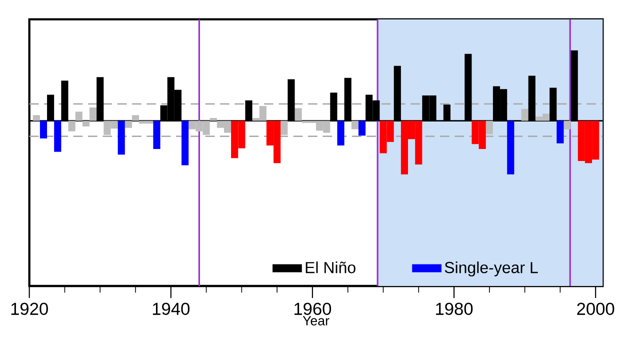 This screenshot has height=350, width=630. What do you see at coordinates (454, 308) in the screenshot?
I see `x-tick-label: 1980` at bounding box center [454, 308].